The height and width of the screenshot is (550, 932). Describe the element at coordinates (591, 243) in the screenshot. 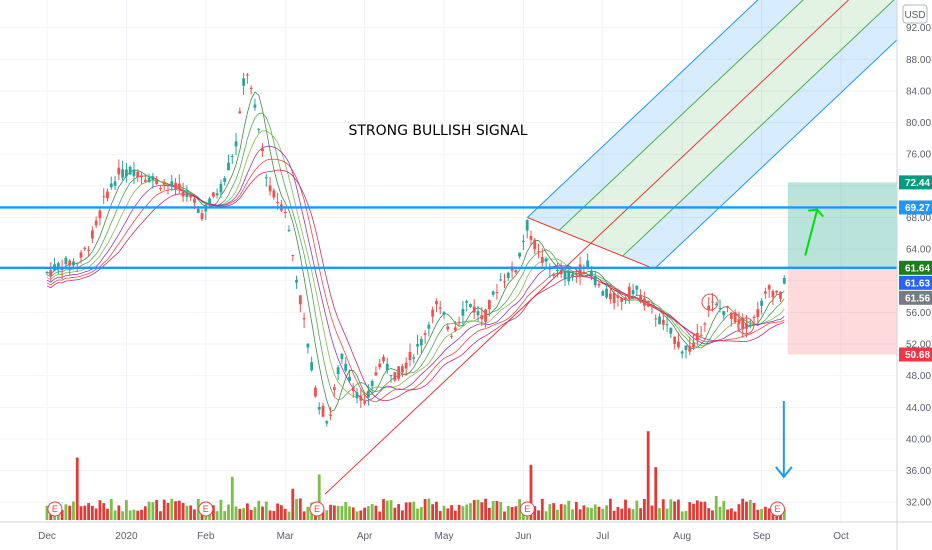

I see `pitchfork-handle` at that location.